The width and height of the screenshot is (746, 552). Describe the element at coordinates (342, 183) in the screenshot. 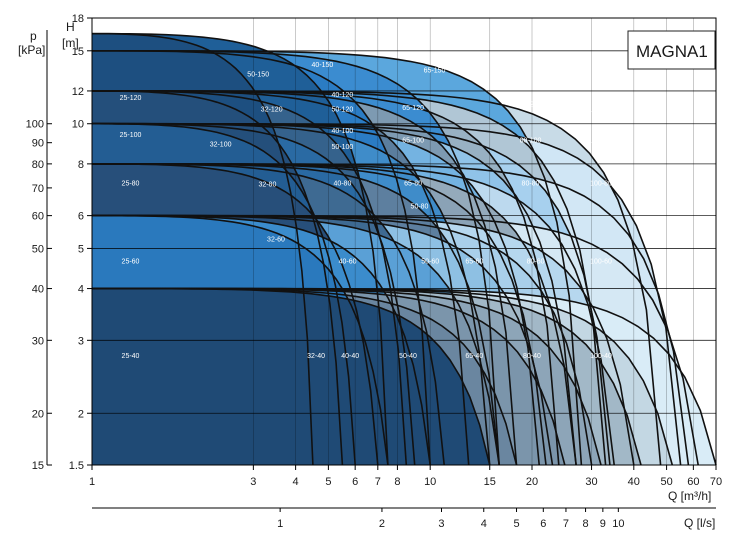

I see `curve-label: 40-80` at that location.